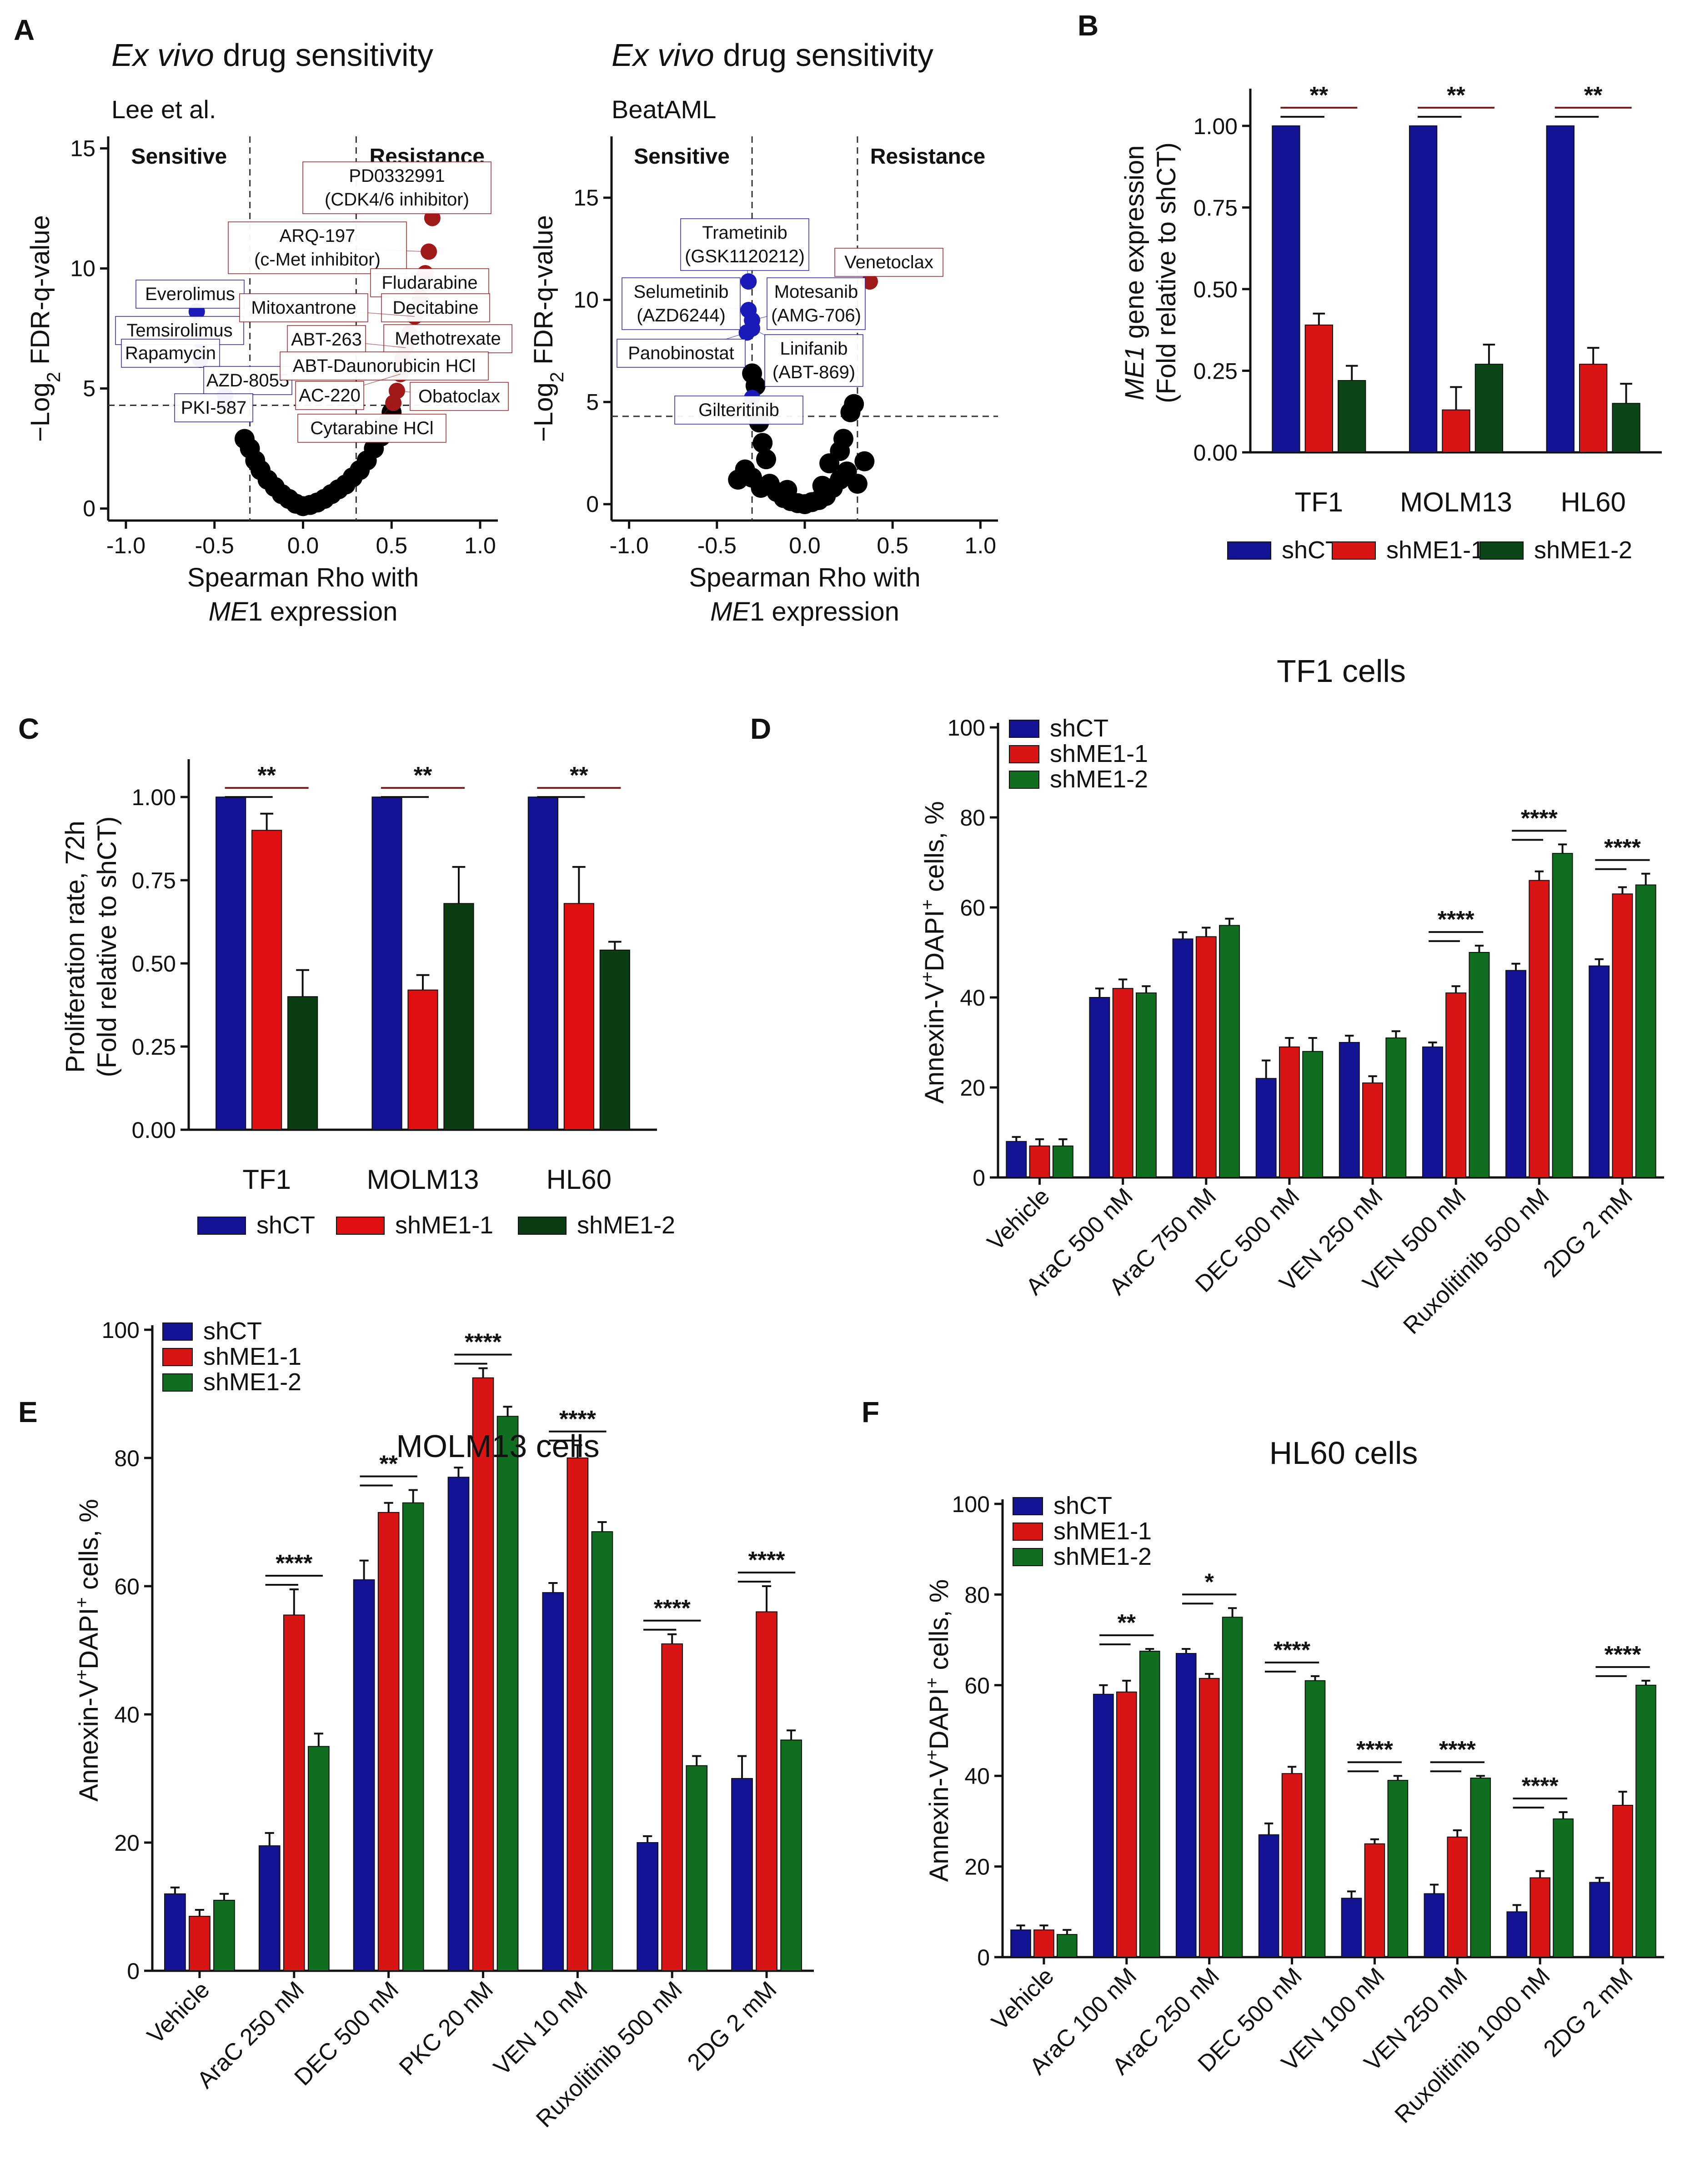  What do you see at coordinates (664, 109) in the screenshot?
I see `source-label: BeatAML` at bounding box center [664, 109].